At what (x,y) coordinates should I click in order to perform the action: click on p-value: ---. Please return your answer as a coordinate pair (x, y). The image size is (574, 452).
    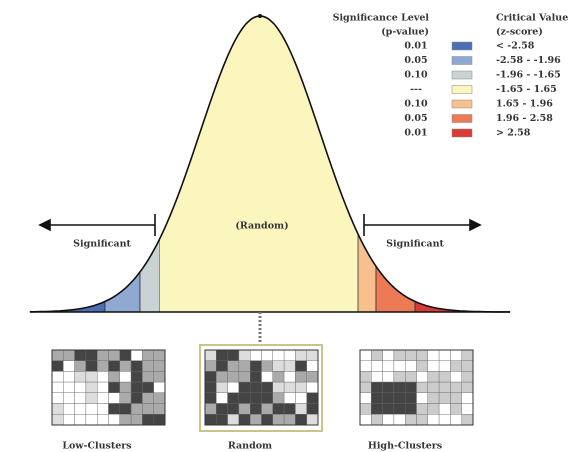
    Looking at the image, I should click on (416, 89).